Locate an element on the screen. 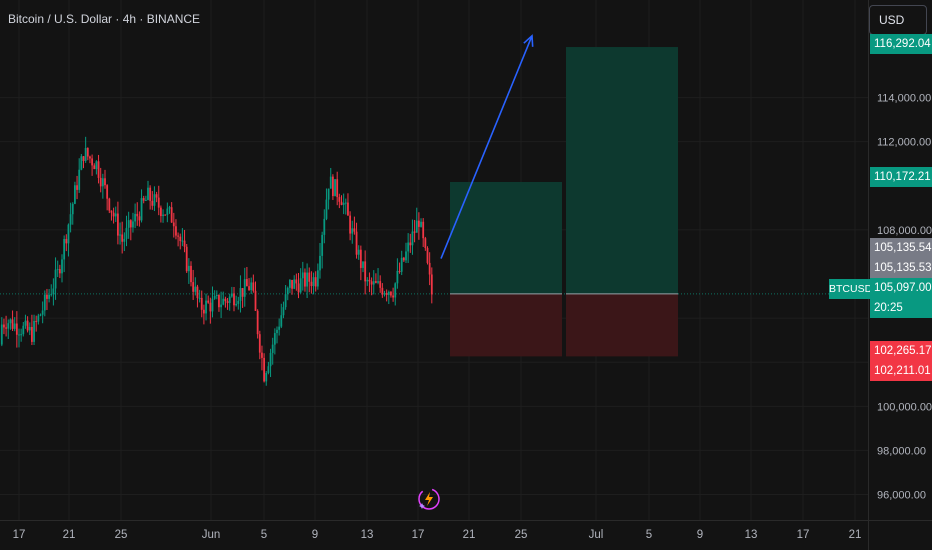 The width and height of the screenshot is (932, 550). time-axis: 17 21 25 Jun 5 9 13 17 21 25 Jul 5 9 13 17 21 is located at coordinates (437, 535).